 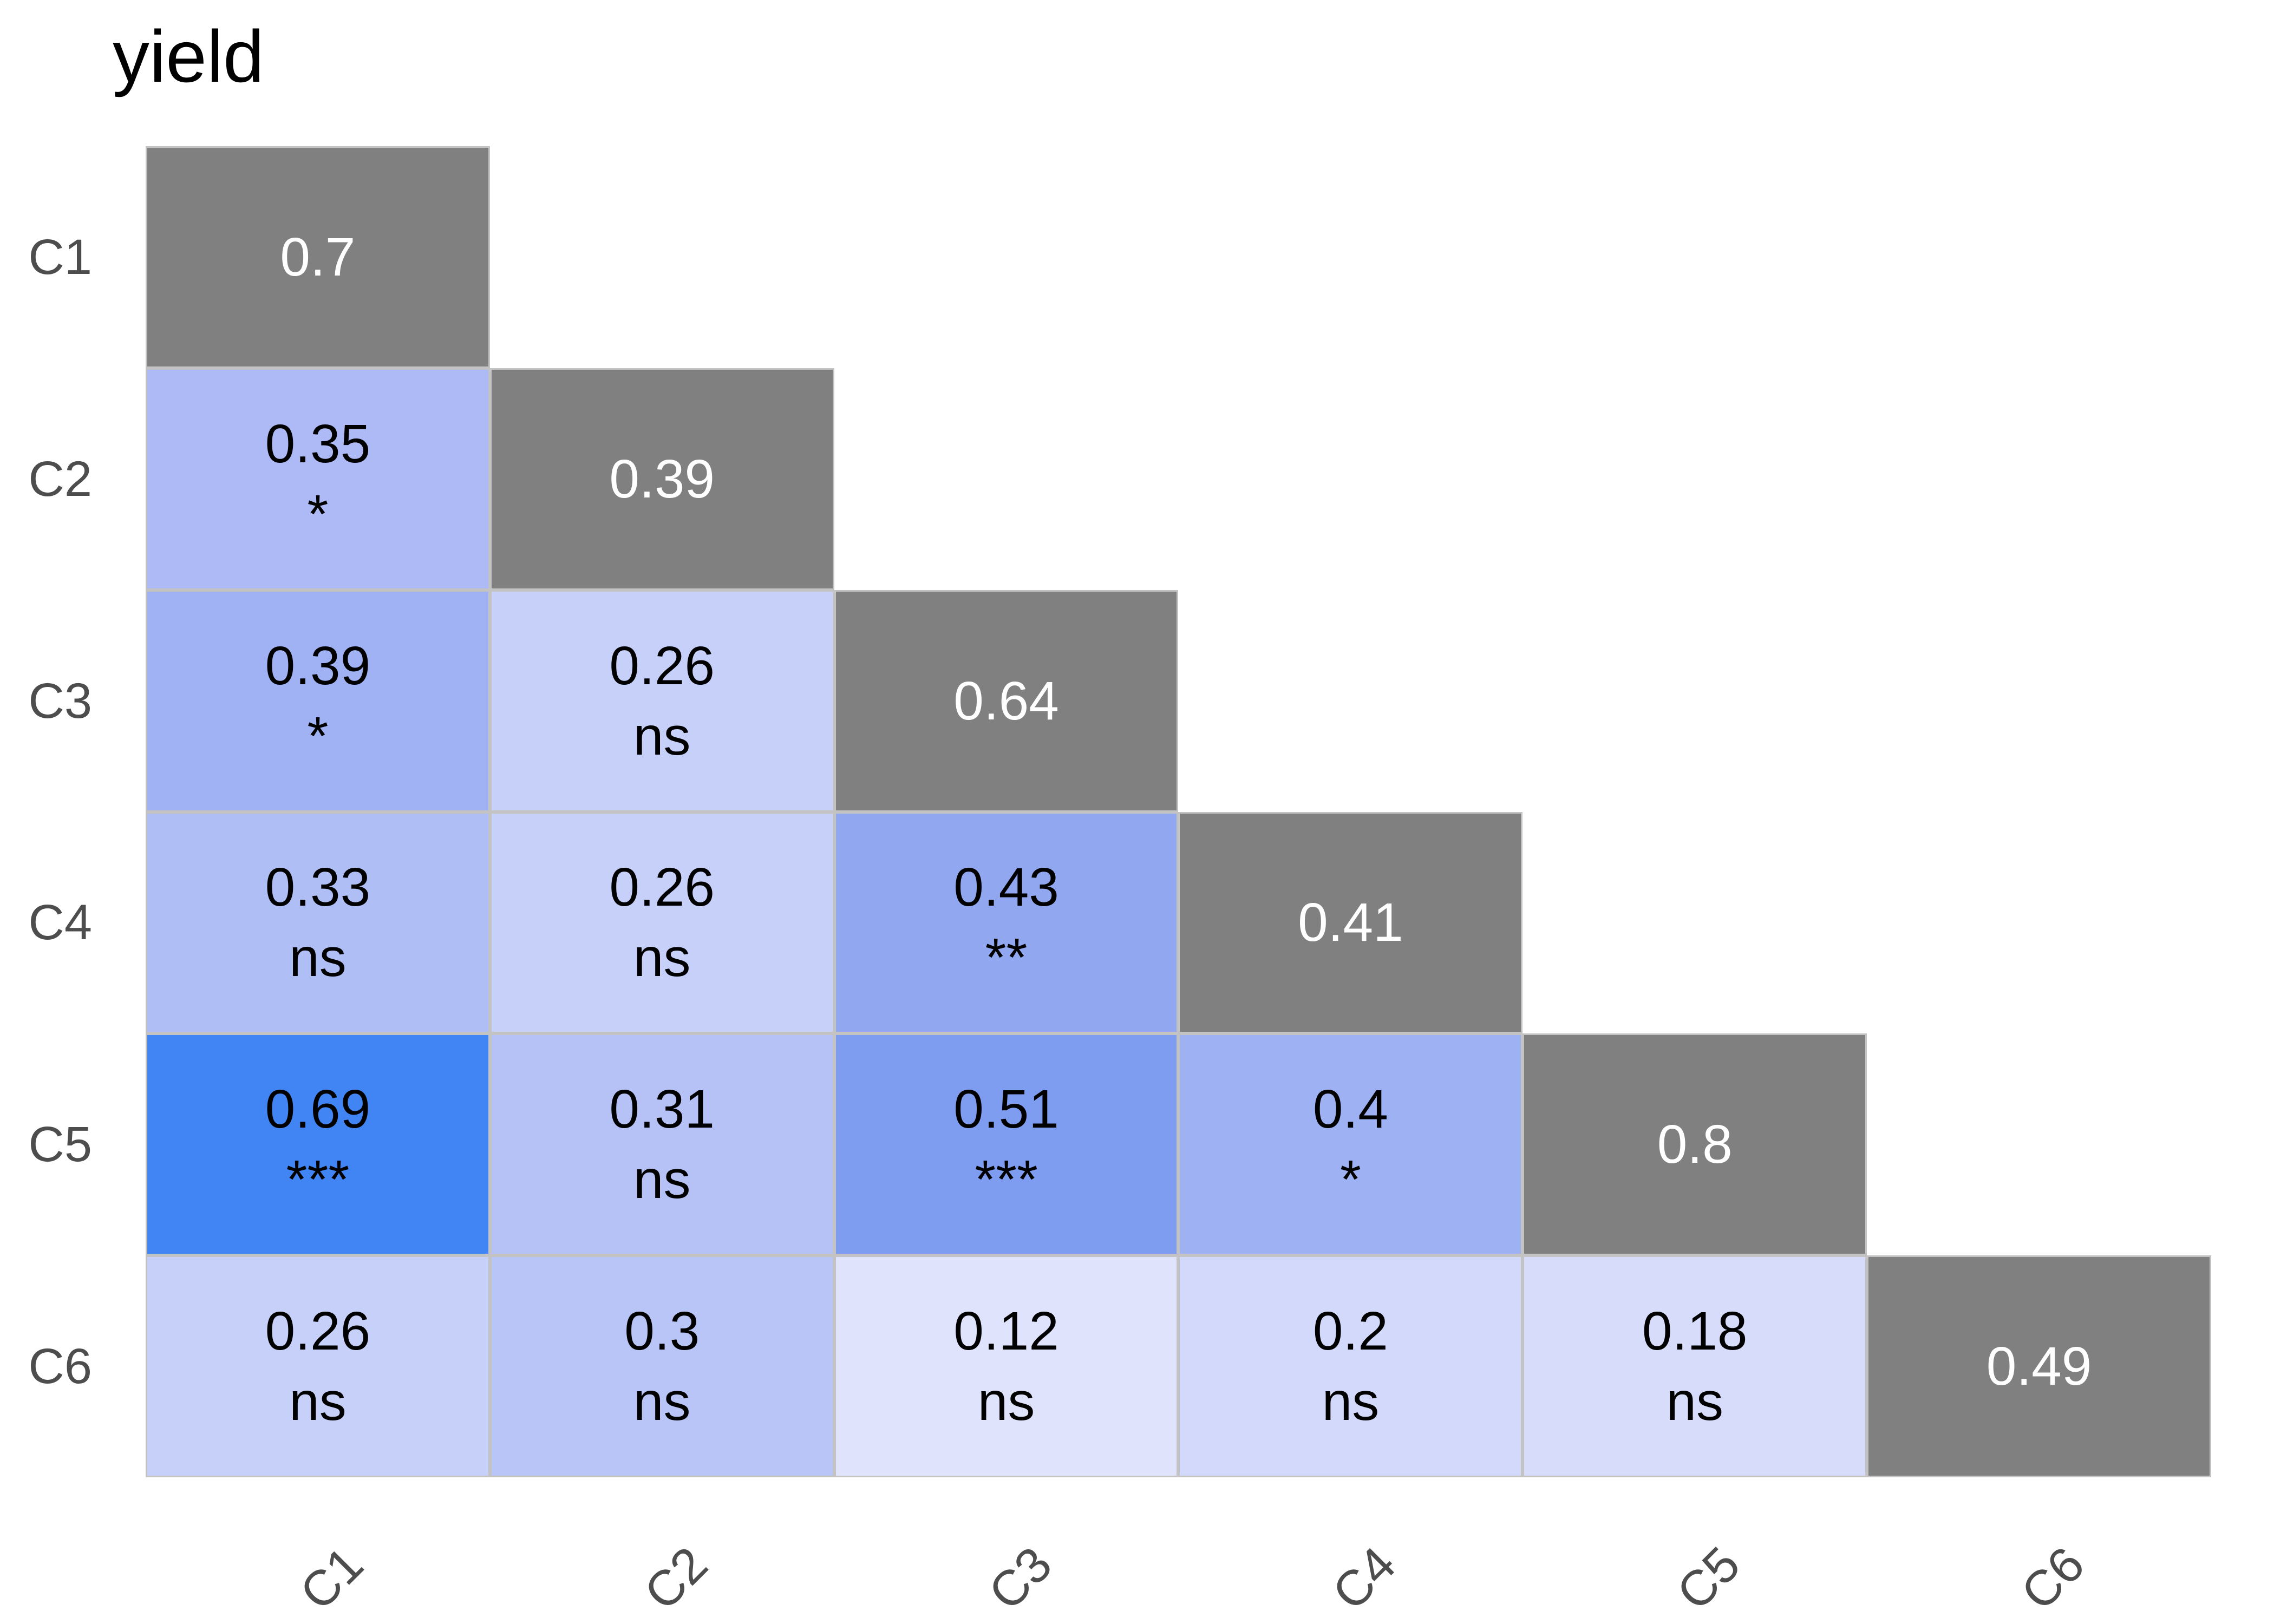 What do you see at coordinates (60, 1366) in the screenshot?
I see `y-axis-label-c6: C6` at bounding box center [60, 1366].